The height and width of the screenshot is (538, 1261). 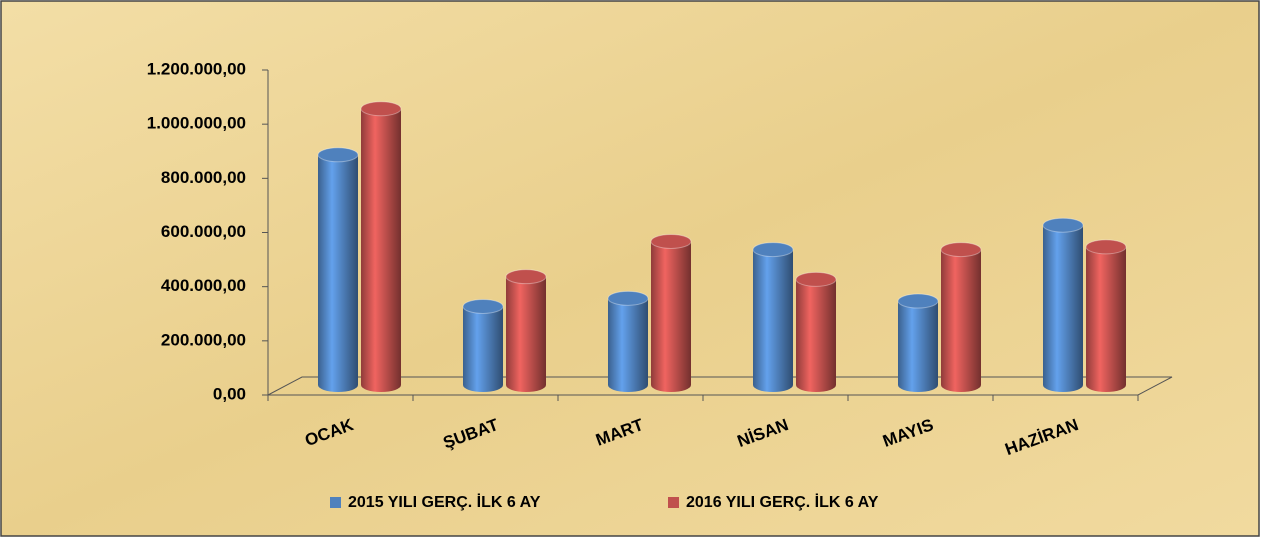 What do you see at coordinates (782, 502) in the screenshot?
I see `legend-label: 2016 YILI GERÇ. İLK 6 AY` at bounding box center [782, 502].